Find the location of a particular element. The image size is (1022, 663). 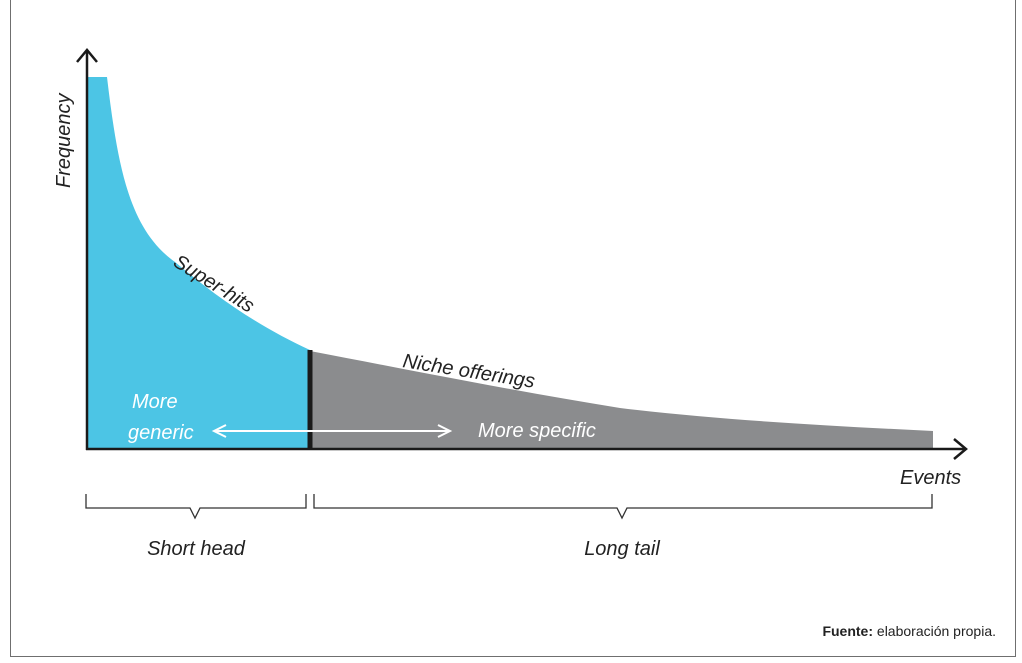

direction-arrowhead-left is located at coordinates (219, 431).